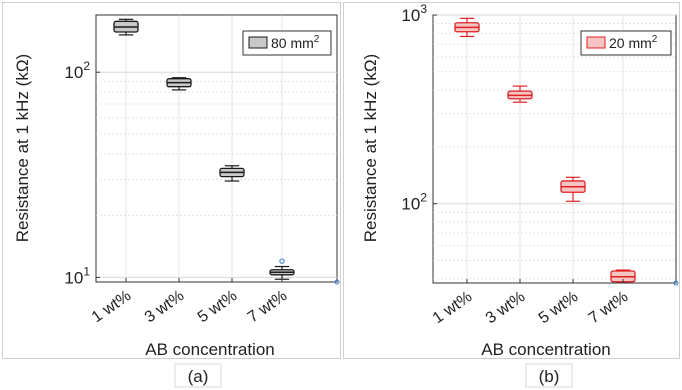  Describe the element at coordinates (258, 42) in the screenshot. I see `legend-swatch-a` at that location.